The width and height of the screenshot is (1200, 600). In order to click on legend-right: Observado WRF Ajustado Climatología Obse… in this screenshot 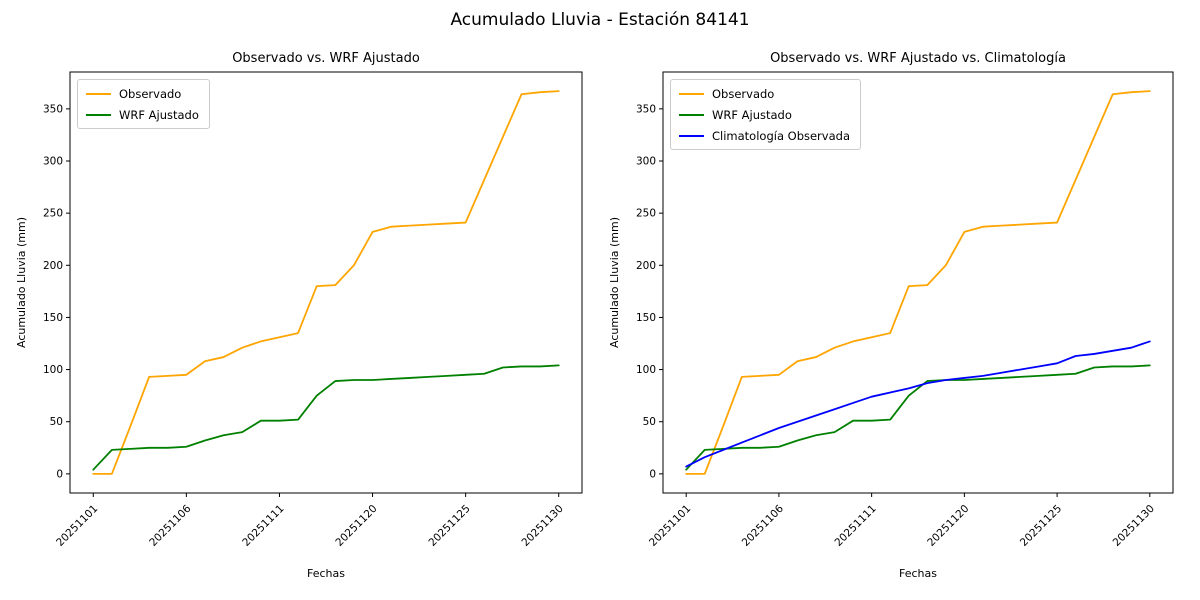, I will do `click(765, 114)`.